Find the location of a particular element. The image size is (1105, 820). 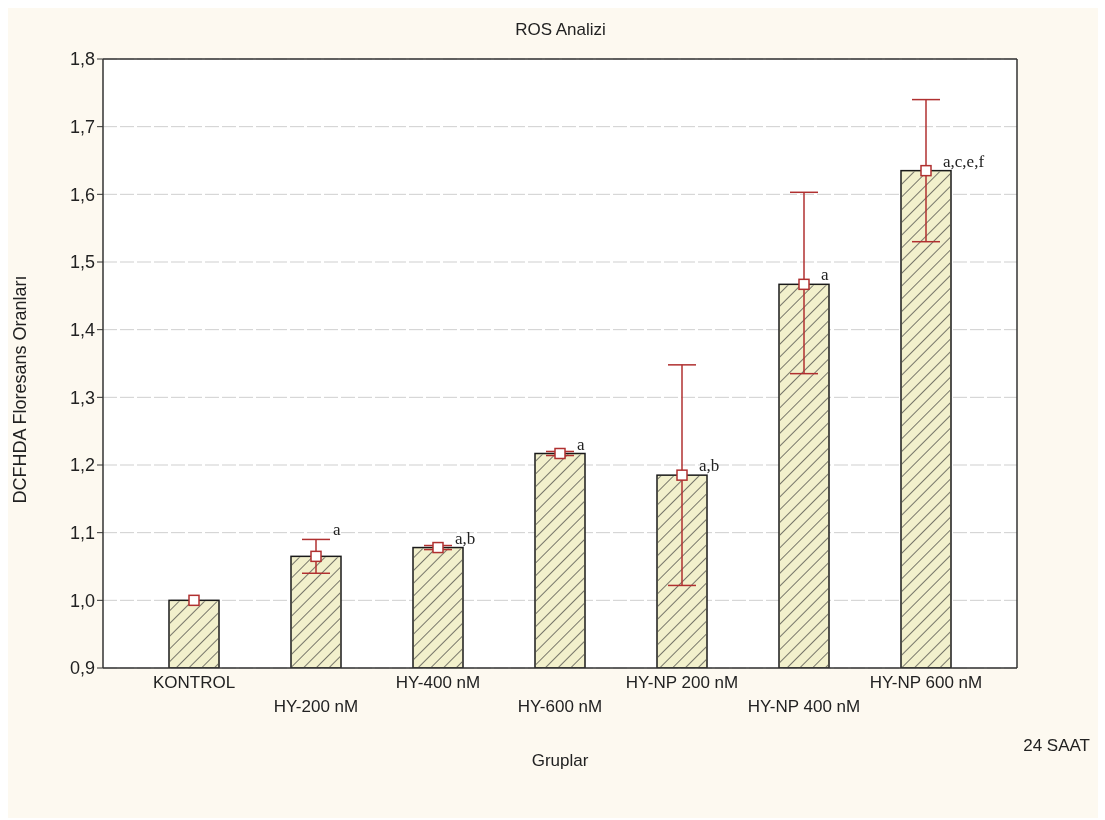

y-tick-label: 1,2 is located at coordinates (82, 465).